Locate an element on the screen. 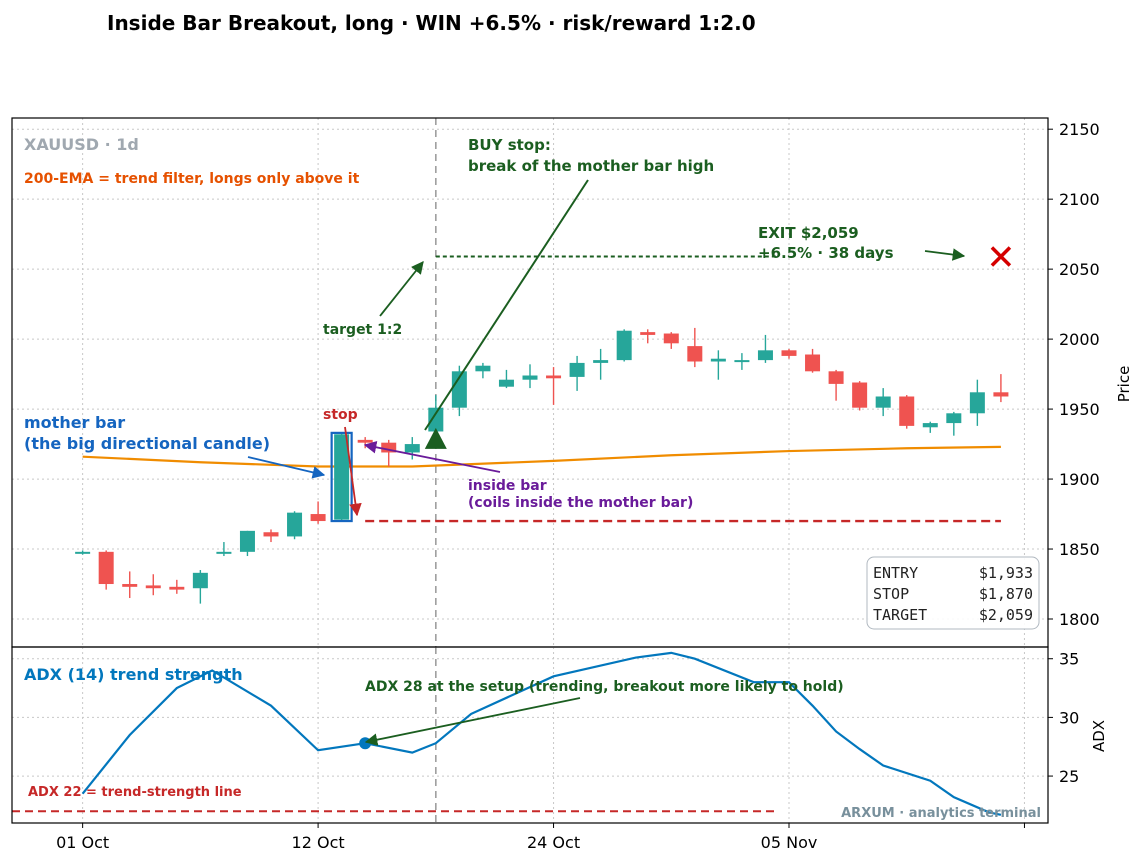 The height and width of the screenshot is (865, 1144). inside-bar-arrow is located at coordinates (432, 457).